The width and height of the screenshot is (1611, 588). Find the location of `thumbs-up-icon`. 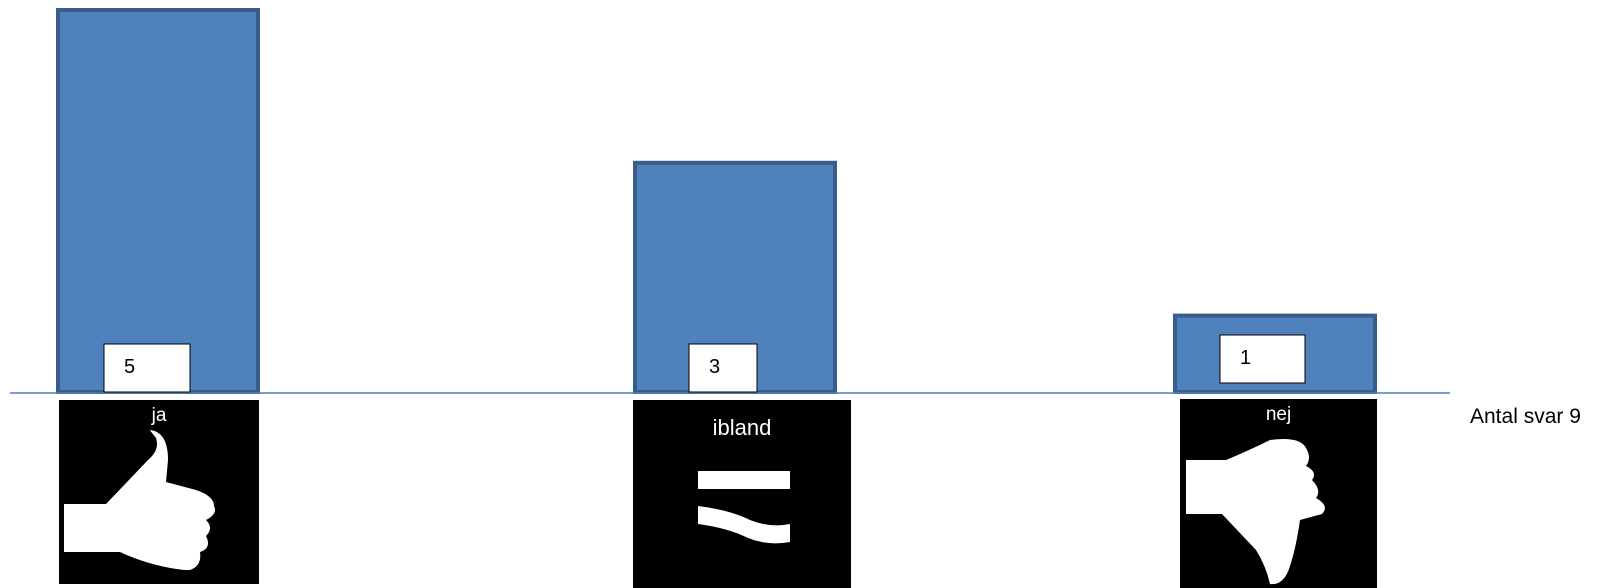

thumbs-up-icon is located at coordinates (139, 499).